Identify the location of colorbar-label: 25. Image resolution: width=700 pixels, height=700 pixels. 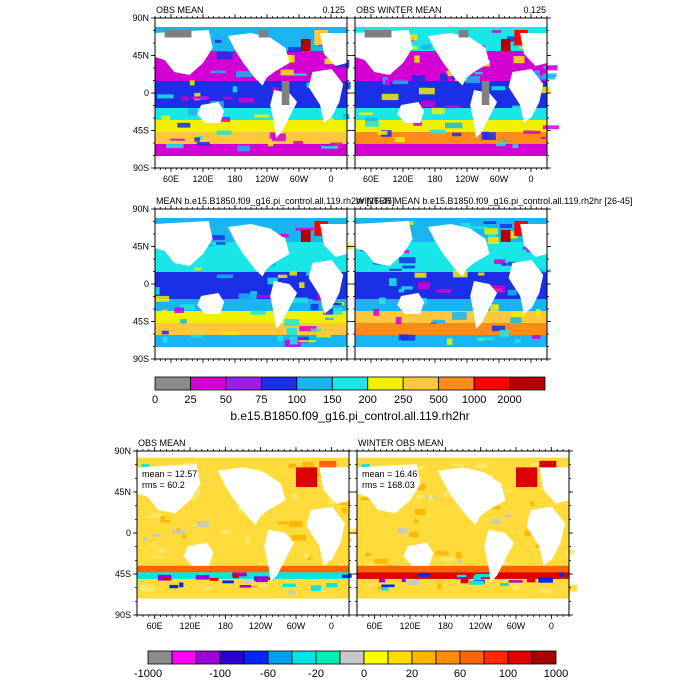
(190, 400).